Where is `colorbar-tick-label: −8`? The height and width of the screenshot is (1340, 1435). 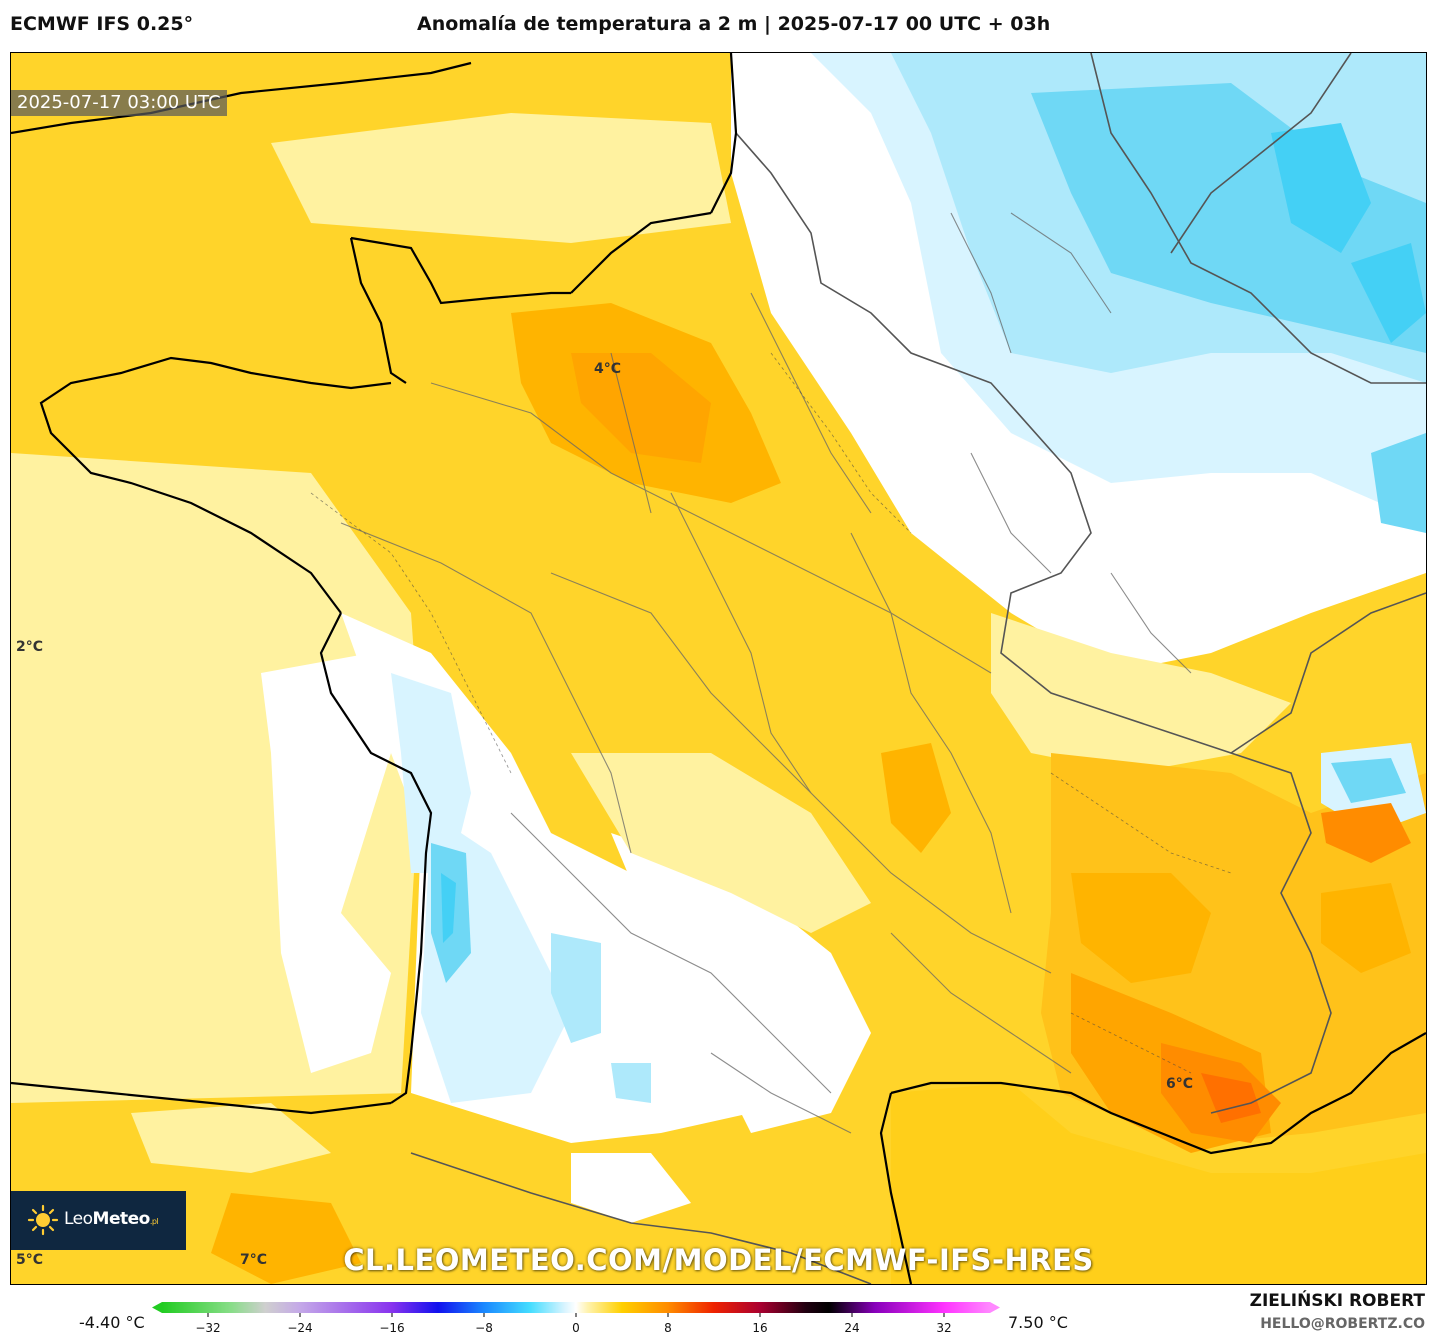
colorbar-tick-label: −8 is located at coordinates (484, 1328).